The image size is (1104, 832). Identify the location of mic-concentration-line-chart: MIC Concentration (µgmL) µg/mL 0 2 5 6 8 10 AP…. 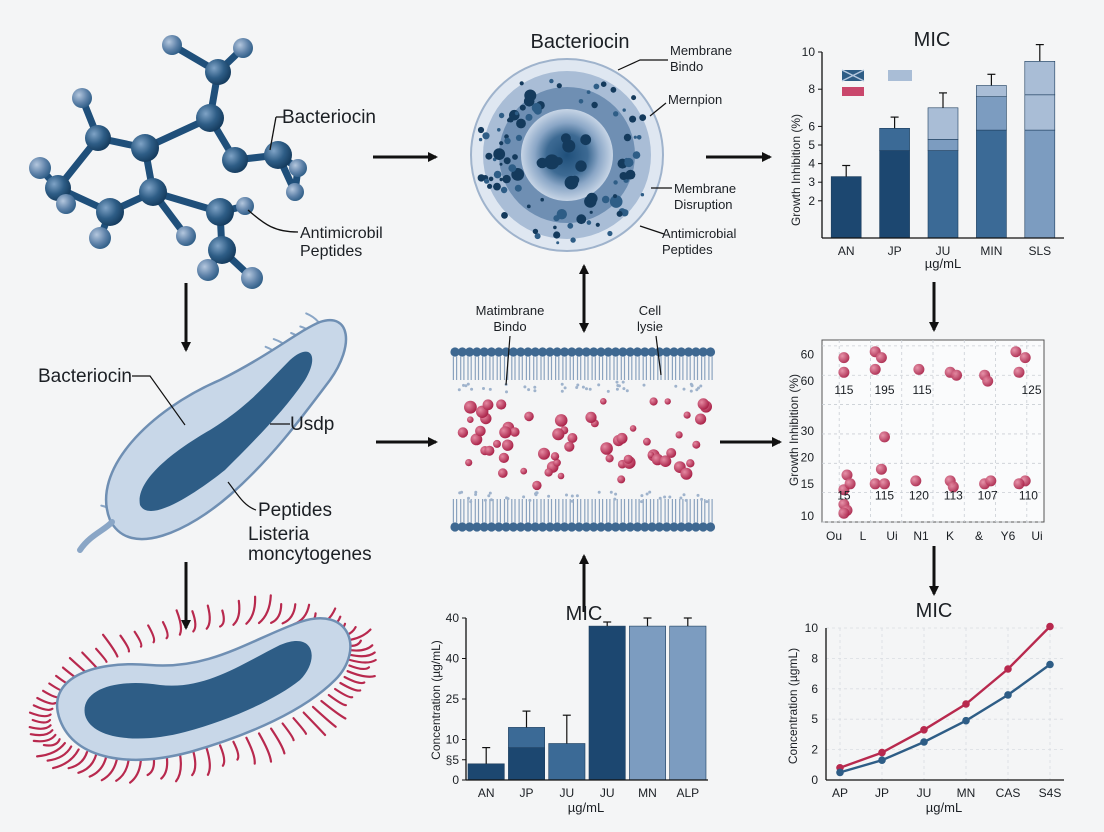
(925, 707).